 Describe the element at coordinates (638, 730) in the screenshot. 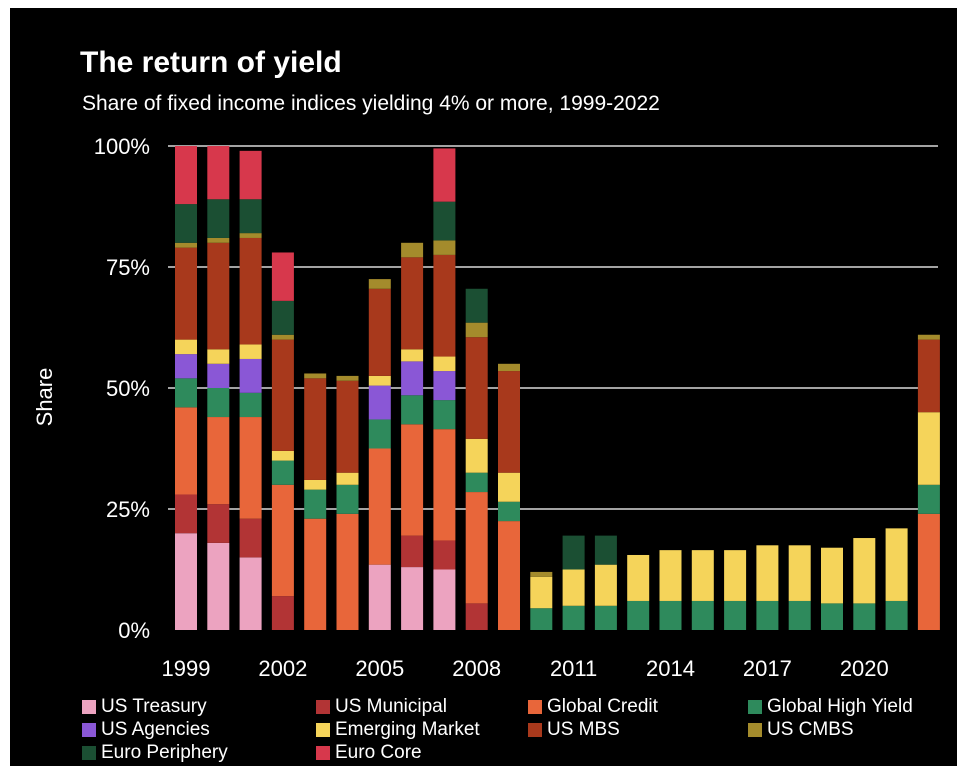

I see `legend-item: US MBS` at that location.